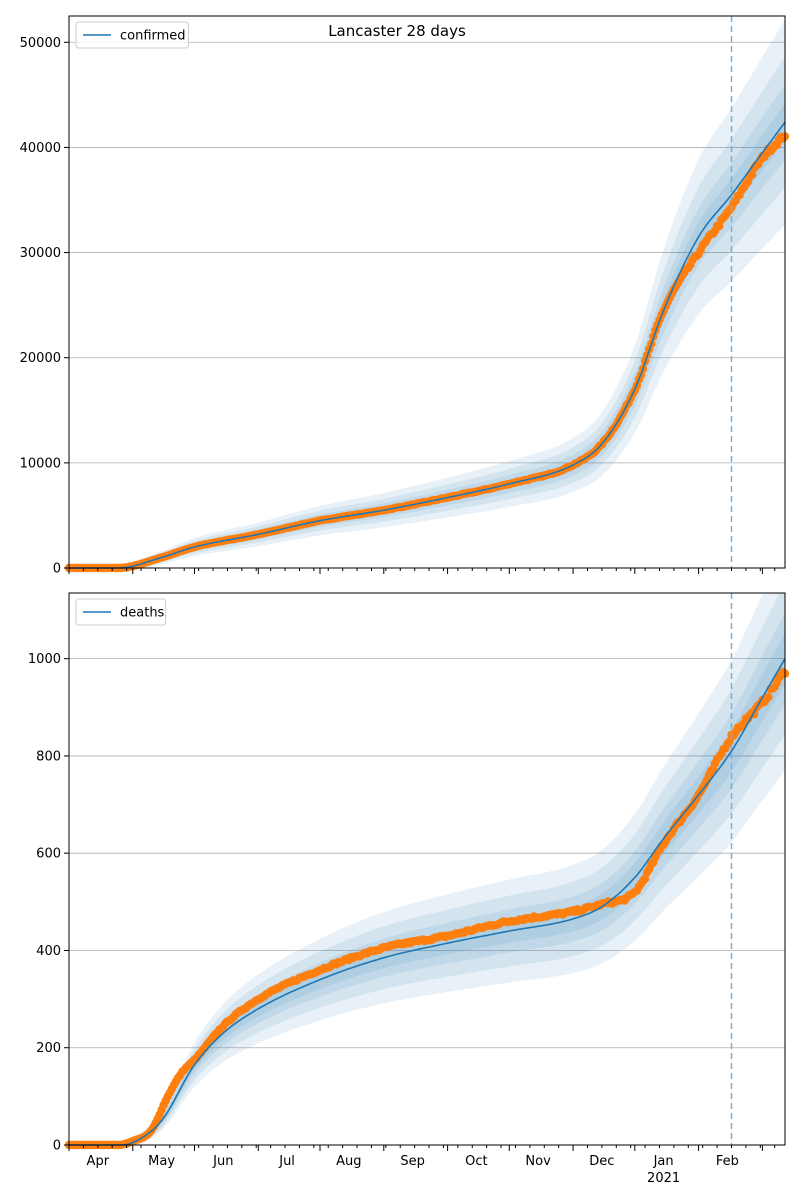  Describe the element at coordinates (663, 1161) in the screenshot. I see `x-tick-label-9: Jan` at that location.